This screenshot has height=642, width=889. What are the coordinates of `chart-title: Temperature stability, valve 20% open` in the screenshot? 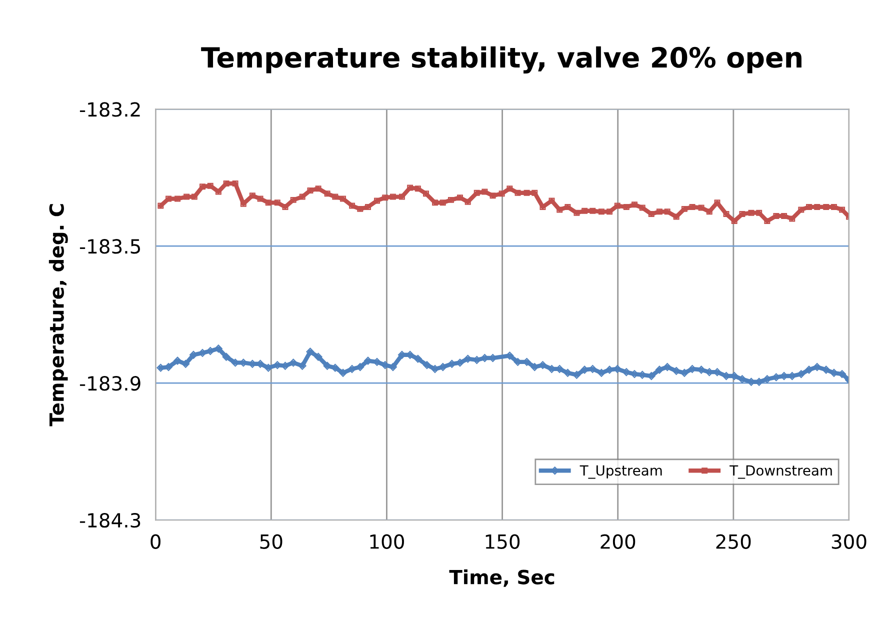 It's located at (501, 60).